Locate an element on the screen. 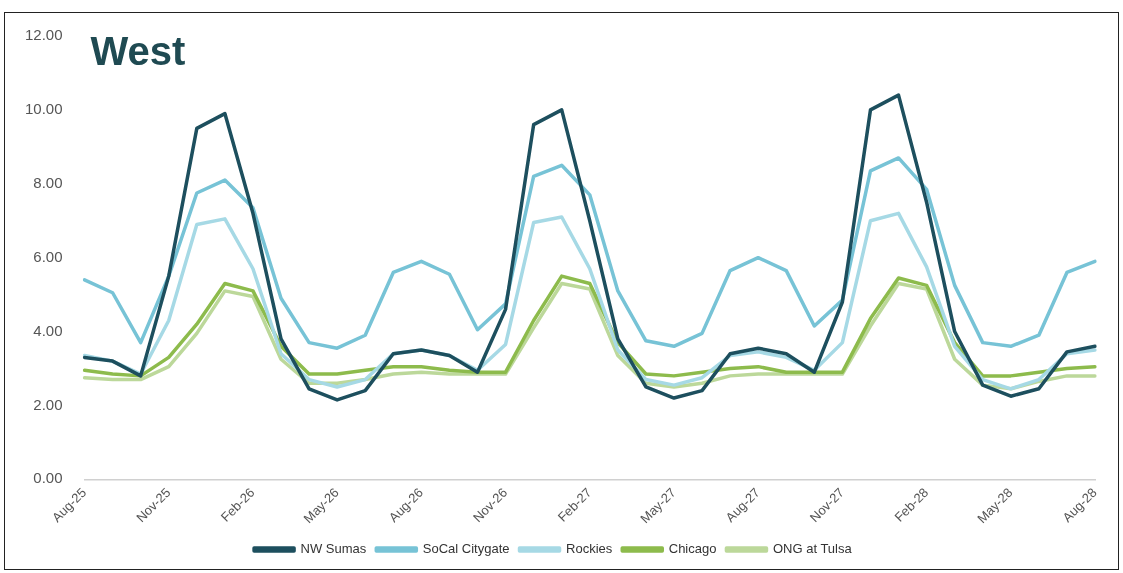 This screenshot has height=573, width=1123. legend-label: Rockies is located at coordinates (589, 549).